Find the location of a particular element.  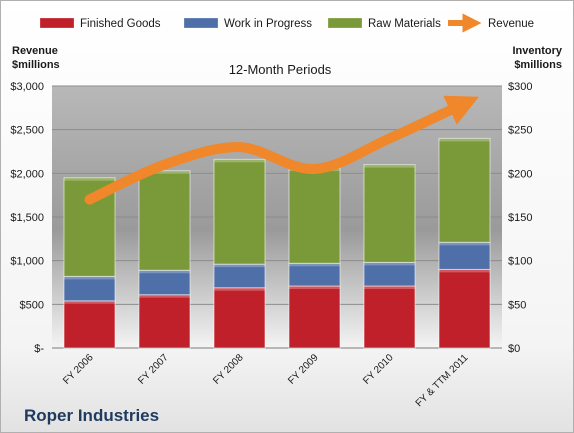

company-name: Roper Industries is located at coordinates (91, 415).